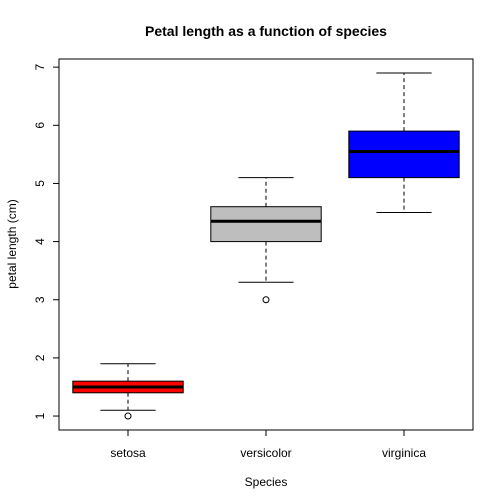 The image size is (504, 504). I want to click on box-virginica, so click(404, 143).